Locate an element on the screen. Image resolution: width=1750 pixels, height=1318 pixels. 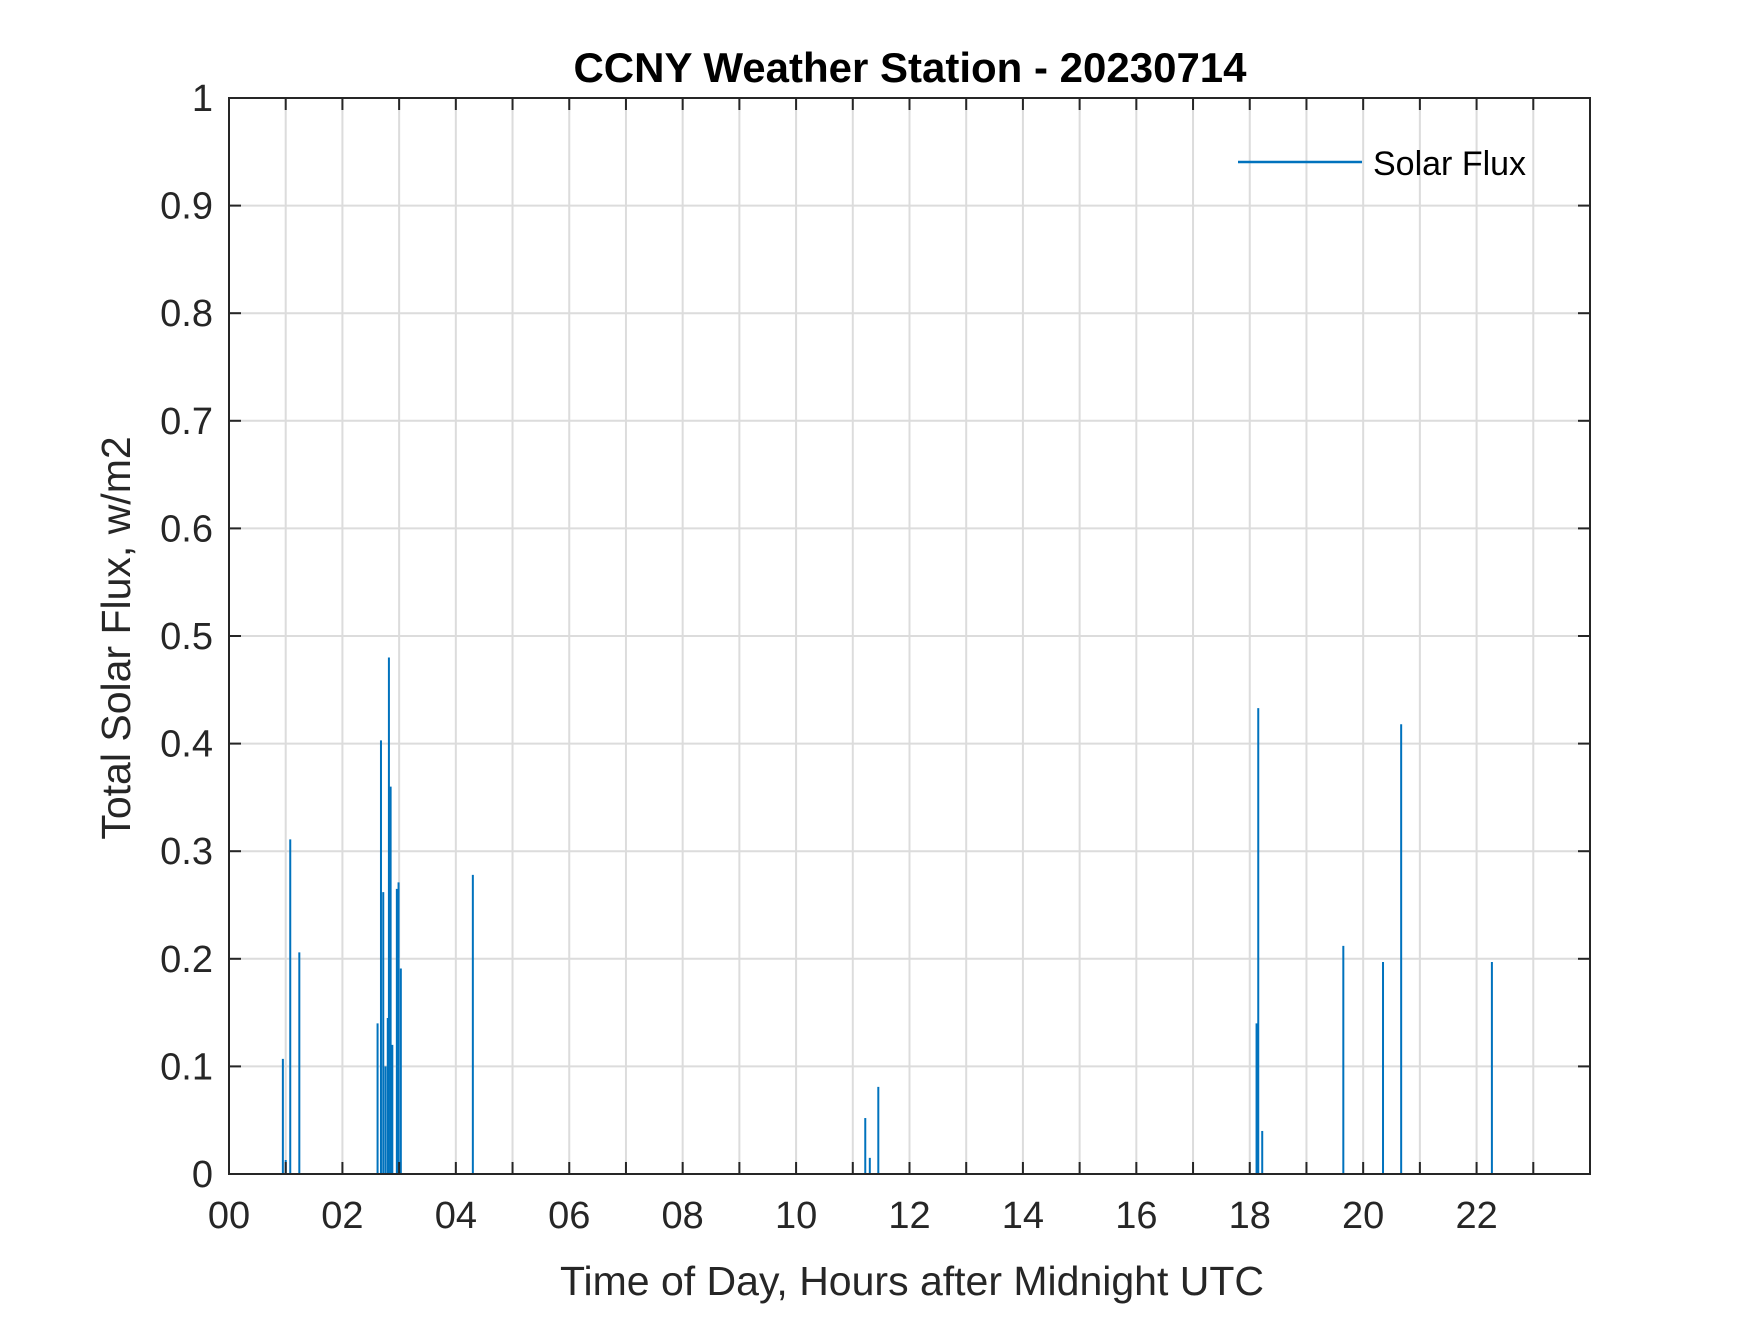
chart-title: CCNY Weather Station - 20230714 is located at coordinates (910, 67).